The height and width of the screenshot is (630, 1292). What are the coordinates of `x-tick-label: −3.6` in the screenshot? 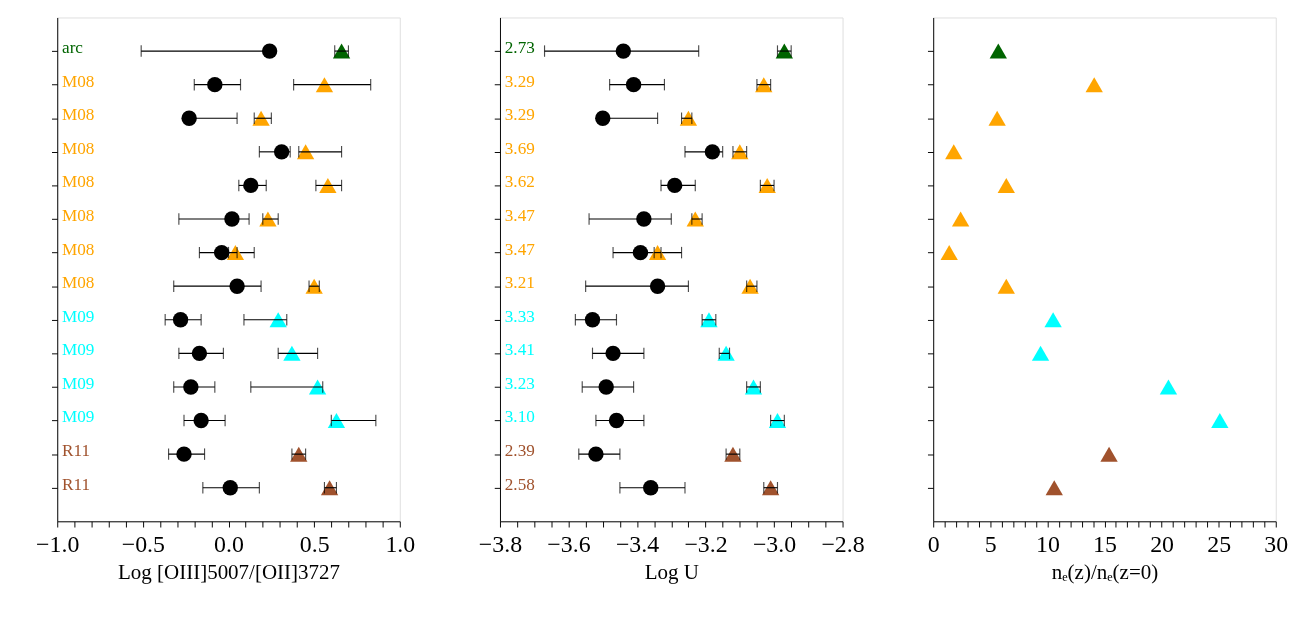 It's located at (569, 544).